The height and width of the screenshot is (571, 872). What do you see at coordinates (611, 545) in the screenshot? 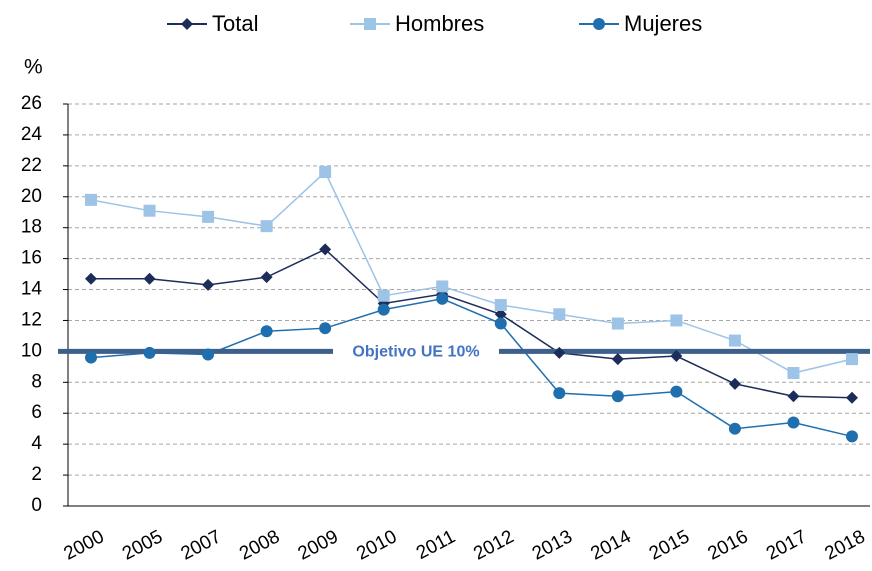
I see `x-tick-label: 2014` at bounding box center [611, 545].